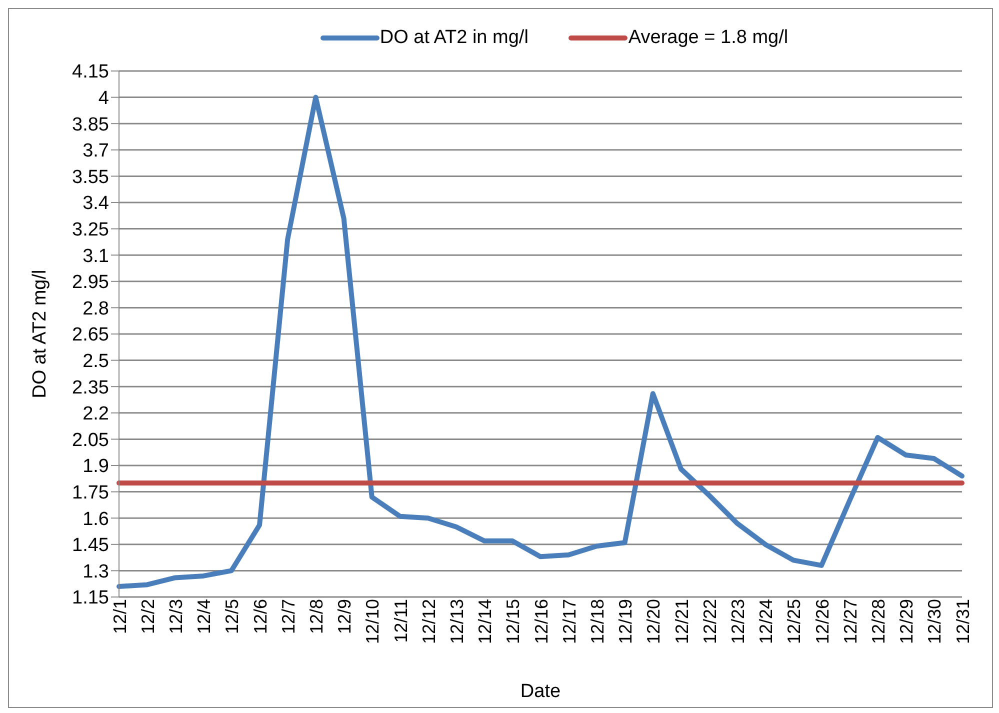 The height and width of the screenshot is (713, 999). What do you see at coordinates (540, 691) in the screenshot?
I see `x-axis-title: Date` at bounding box center [540, 691].